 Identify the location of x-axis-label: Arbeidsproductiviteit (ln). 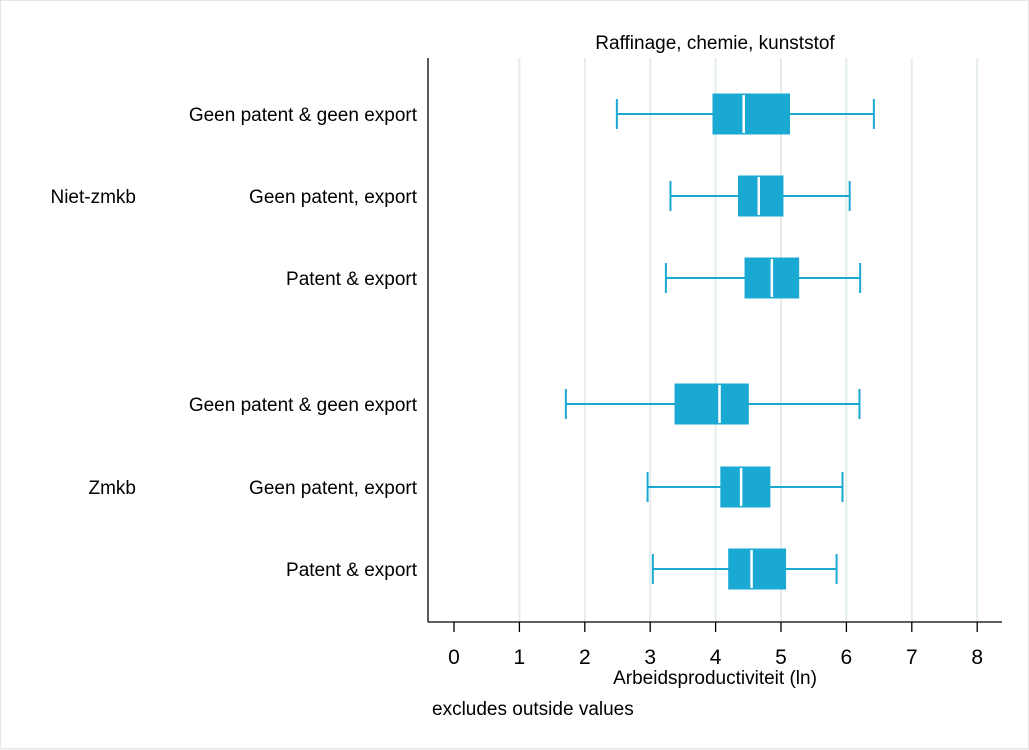
(715, 678).